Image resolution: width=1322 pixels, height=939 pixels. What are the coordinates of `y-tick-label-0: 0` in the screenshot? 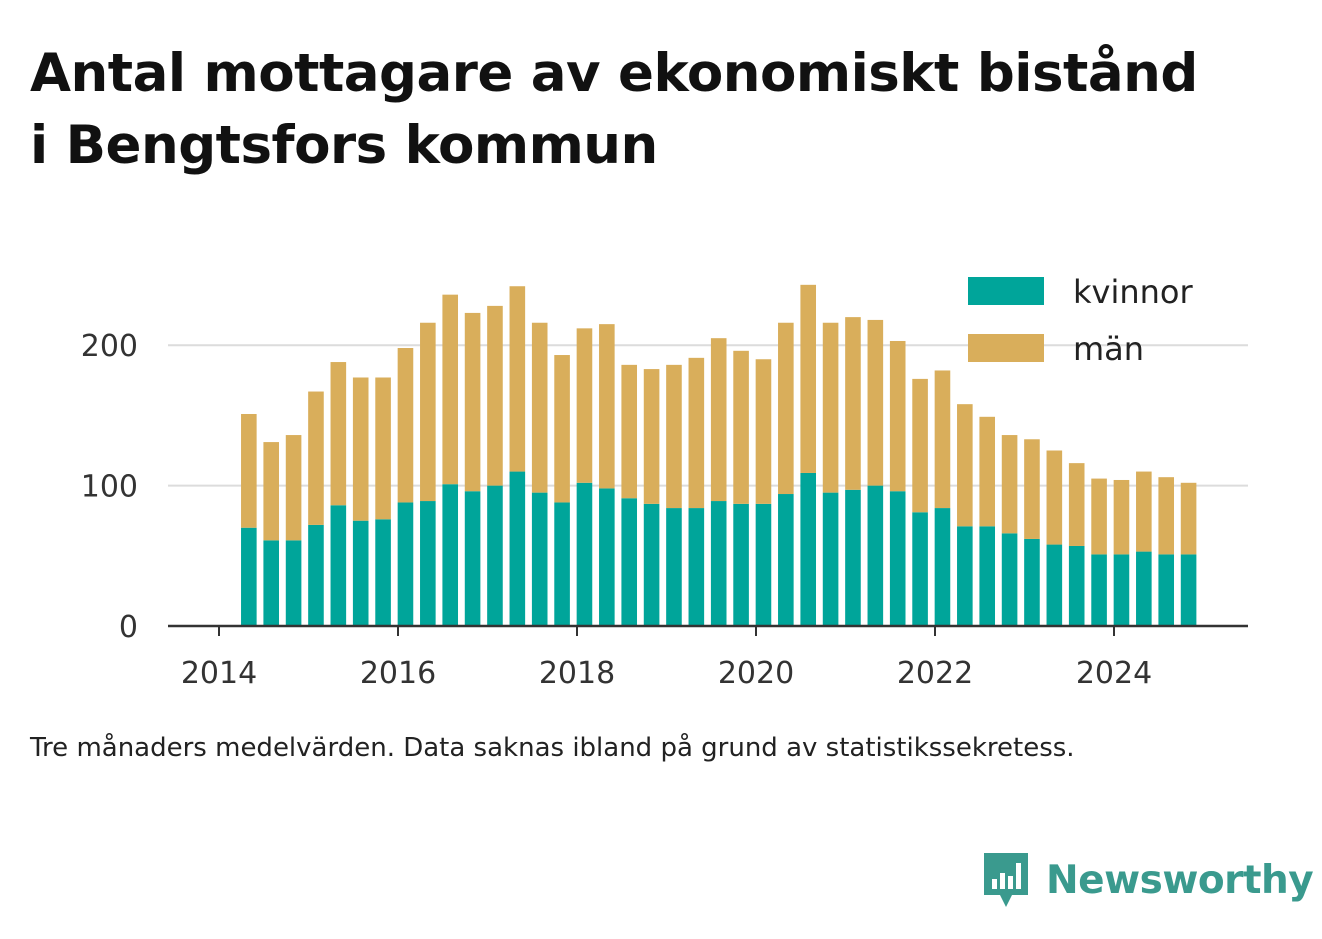 It's located at (128, 627).